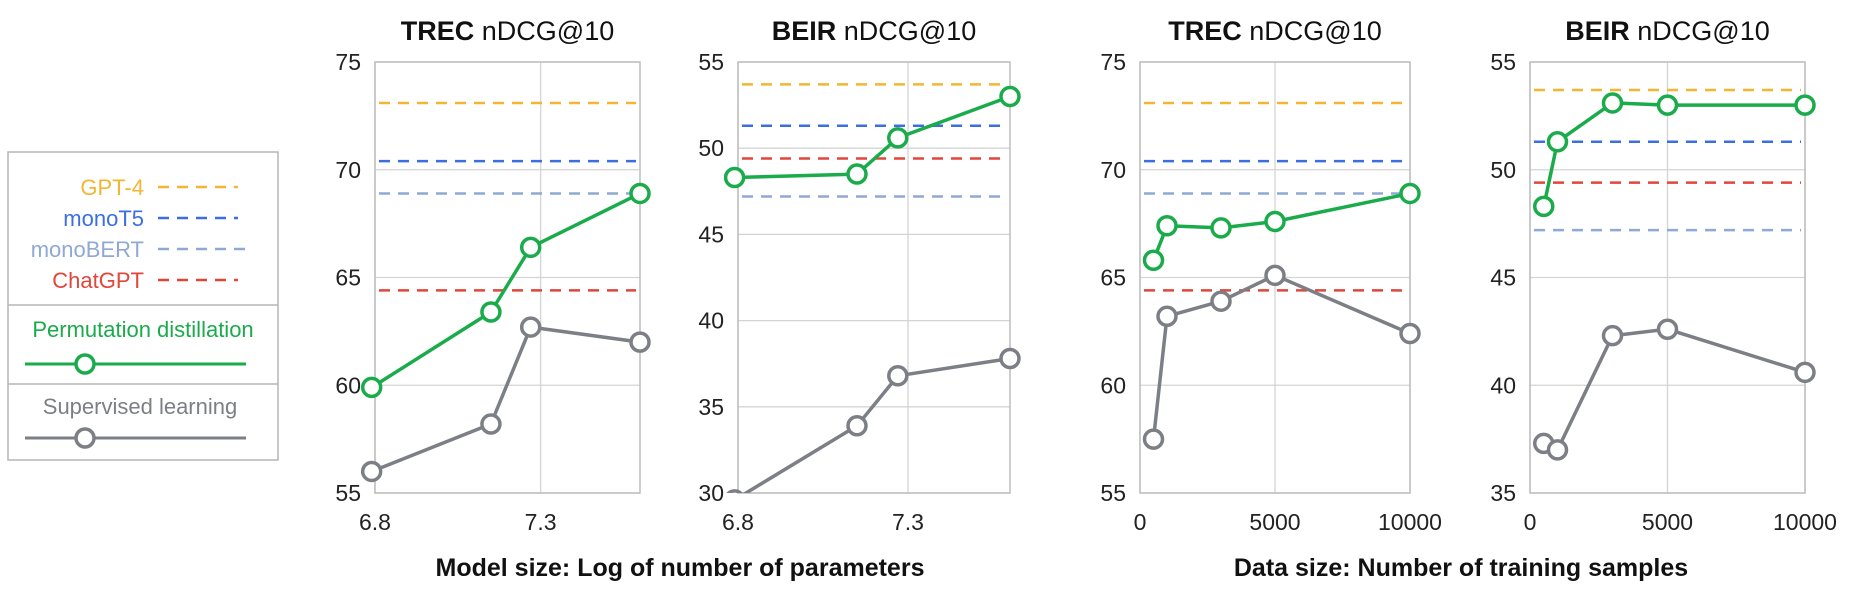 This screenshot has width=1852, height=600. Describe the element at coordinates (1530, 522) in the screenshot. I see `x-tick-label: 0` at that location.